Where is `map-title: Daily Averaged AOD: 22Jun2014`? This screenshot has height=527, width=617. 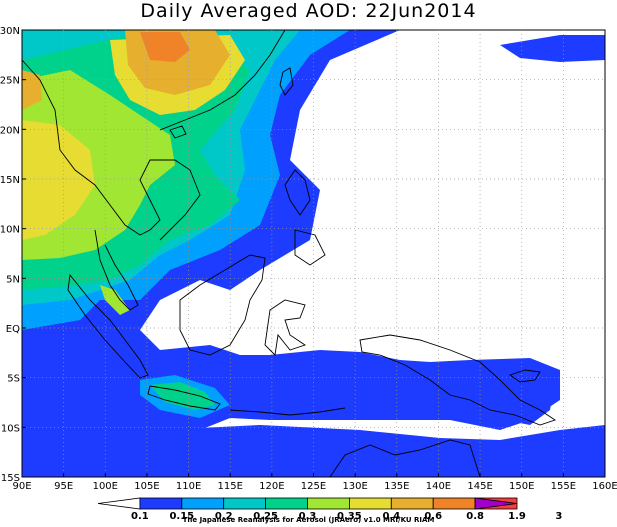 map-title: Daily Averaged AOD: 22Jun2014 is located at coordinates (308, 11).